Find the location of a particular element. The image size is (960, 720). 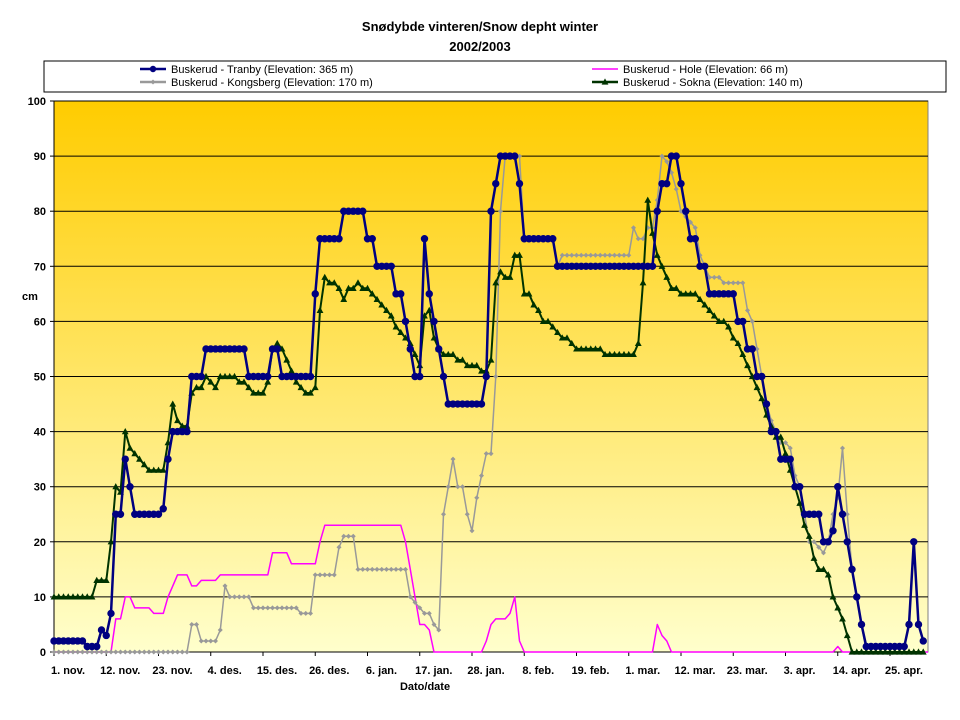

x-tick-label: 28. jan. is located at coordinates (485, 671).